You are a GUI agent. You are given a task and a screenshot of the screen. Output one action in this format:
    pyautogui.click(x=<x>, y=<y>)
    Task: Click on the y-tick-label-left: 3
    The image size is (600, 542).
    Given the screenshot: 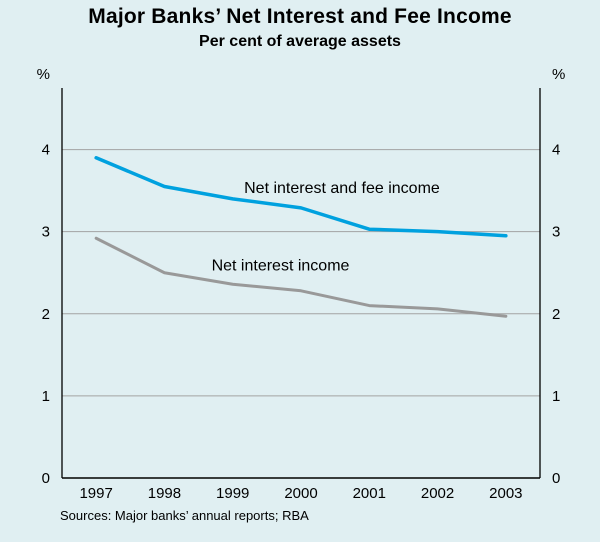 What is the action you would take?
    pyautogui.click(x=46, y=232)
    